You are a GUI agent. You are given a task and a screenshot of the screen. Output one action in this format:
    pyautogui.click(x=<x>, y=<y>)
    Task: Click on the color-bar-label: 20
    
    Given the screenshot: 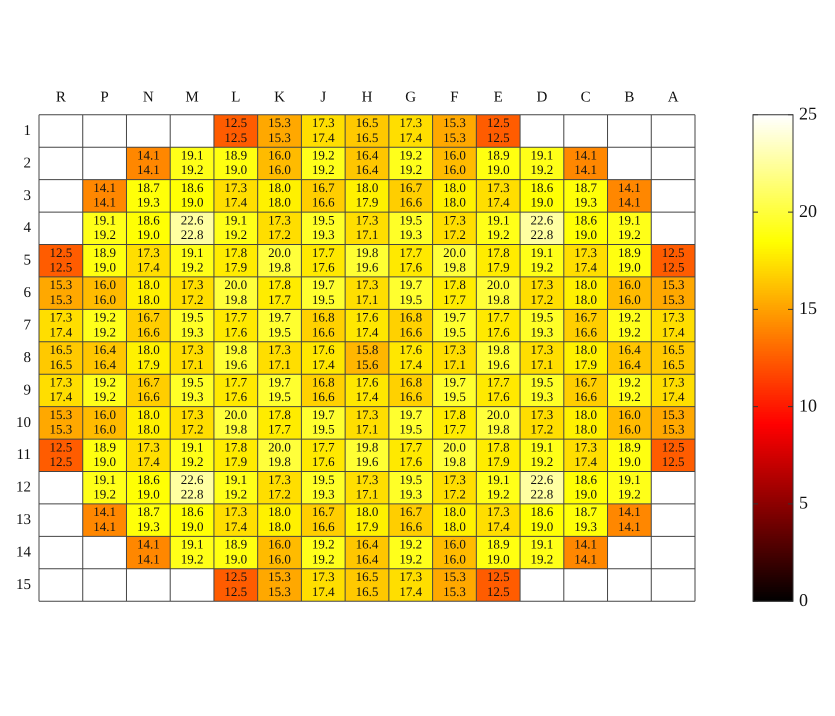 What is the action you would take?
    pyautogui.click(x=808, y=210)
    